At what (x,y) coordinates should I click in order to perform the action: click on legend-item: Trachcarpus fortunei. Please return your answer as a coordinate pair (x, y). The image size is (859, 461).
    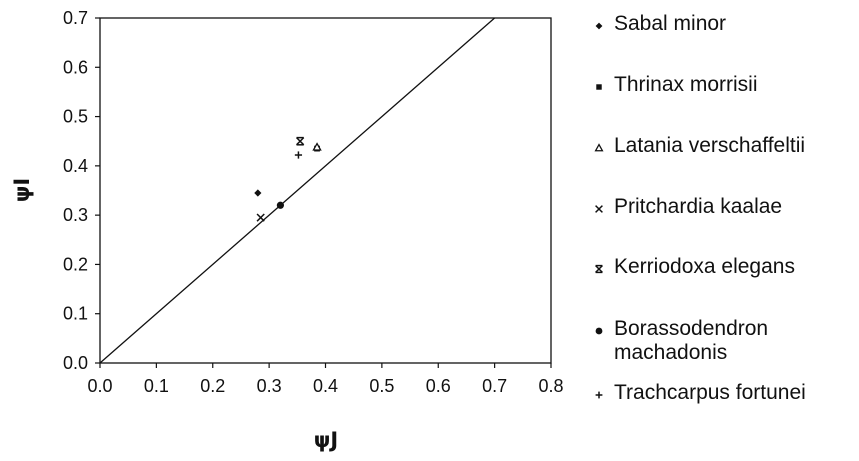
    Looking at the image, I should click on (699, 393).